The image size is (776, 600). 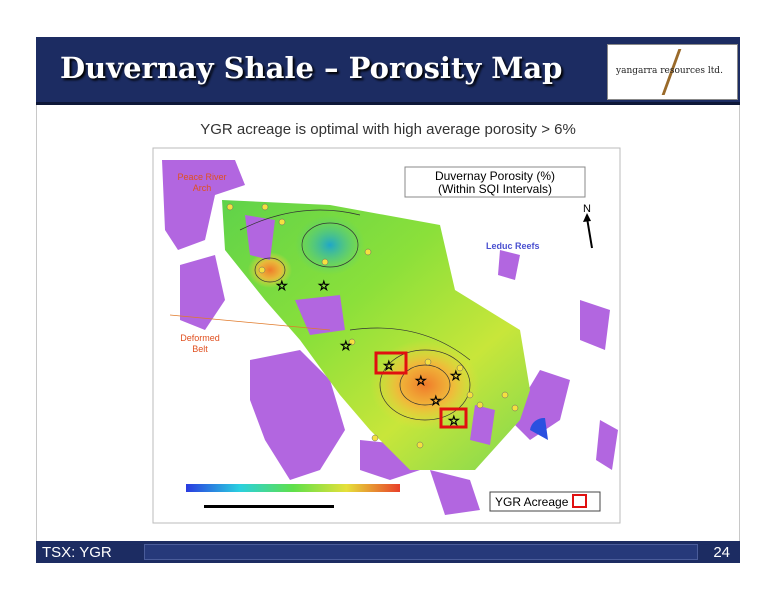 I want to click on reefs-on-surface, so click(x=370, y=330).